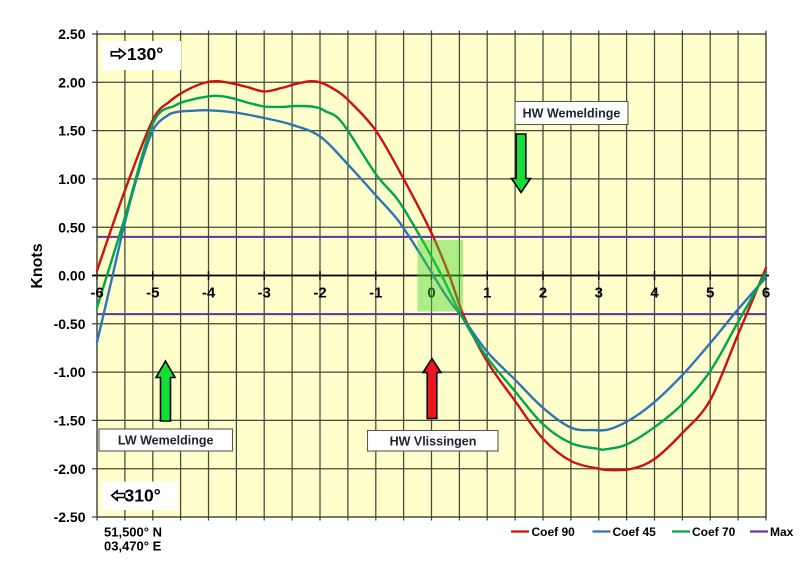 This screenshot has height=577, width=800. Describe the element at coordinates (70, 324) in the screenshot. I see `svg-text: -0.50` at that location.